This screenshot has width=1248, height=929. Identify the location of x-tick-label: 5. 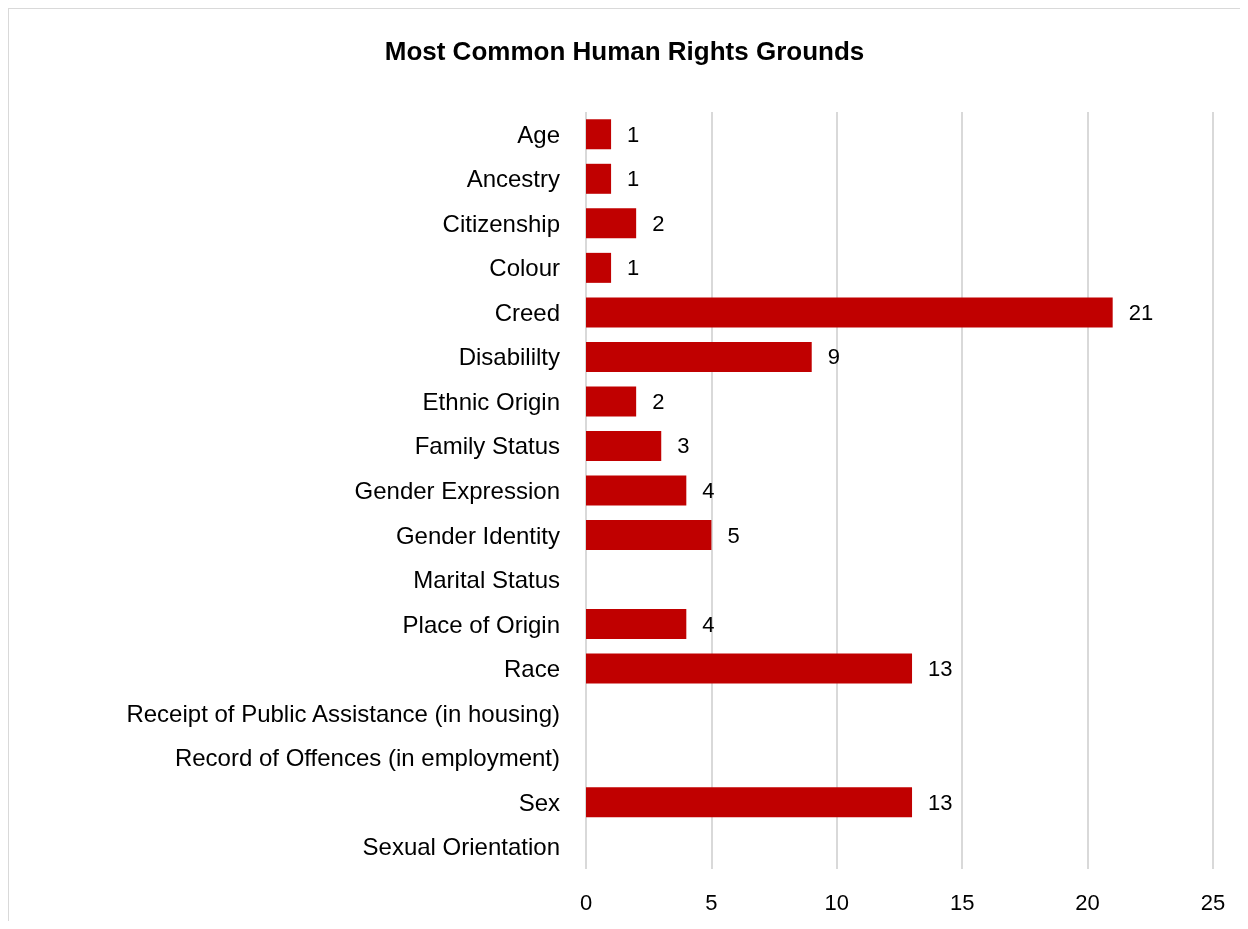
(711, 902).